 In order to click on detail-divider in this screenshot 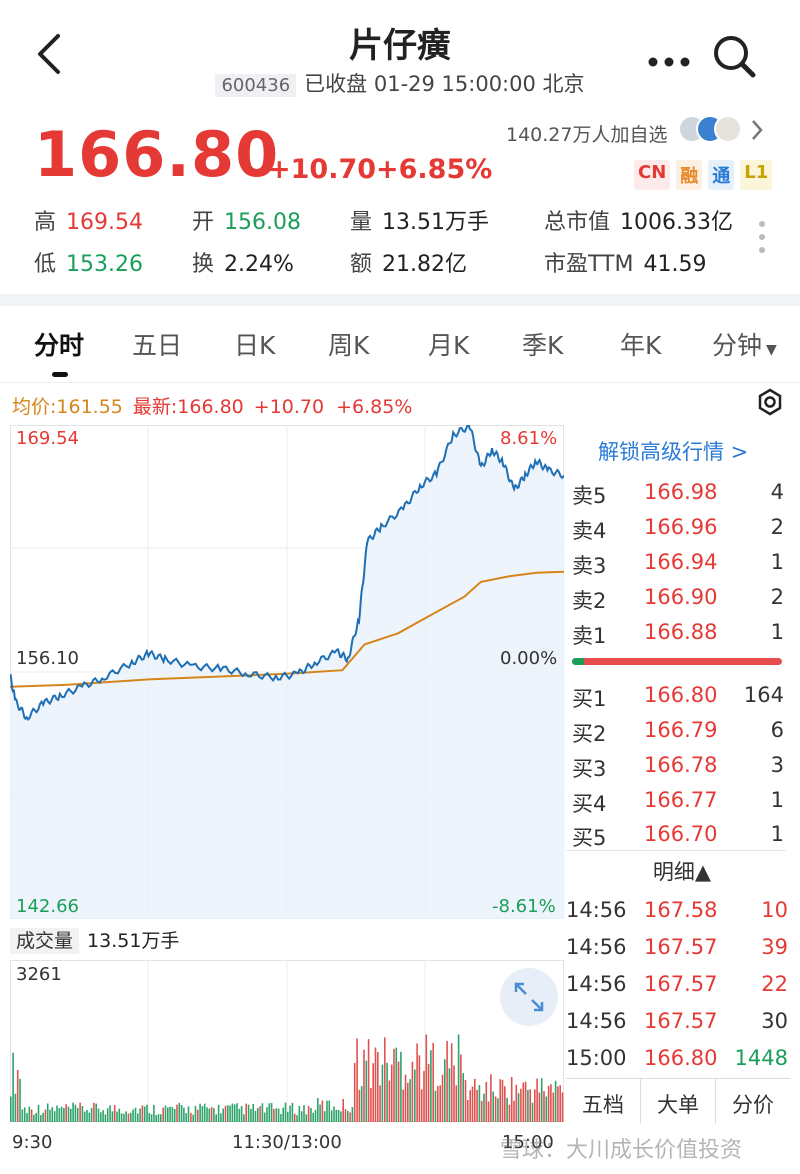, I will do `click(676, 850)`.